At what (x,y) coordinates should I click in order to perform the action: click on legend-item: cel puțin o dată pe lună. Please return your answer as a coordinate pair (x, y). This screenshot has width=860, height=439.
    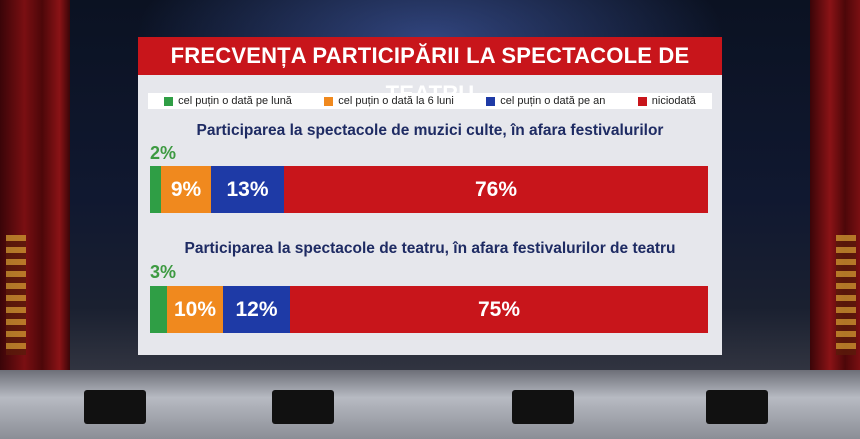
    Looking at the image, I should click on (228, 101).